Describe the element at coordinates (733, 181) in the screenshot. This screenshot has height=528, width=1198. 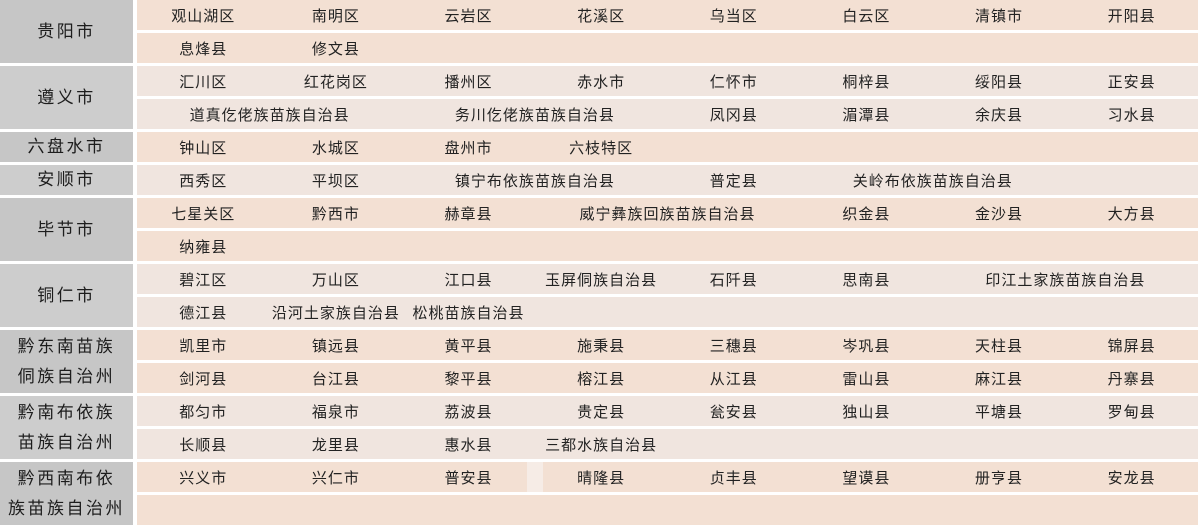
I see `district-cell: 普定县` at that location.